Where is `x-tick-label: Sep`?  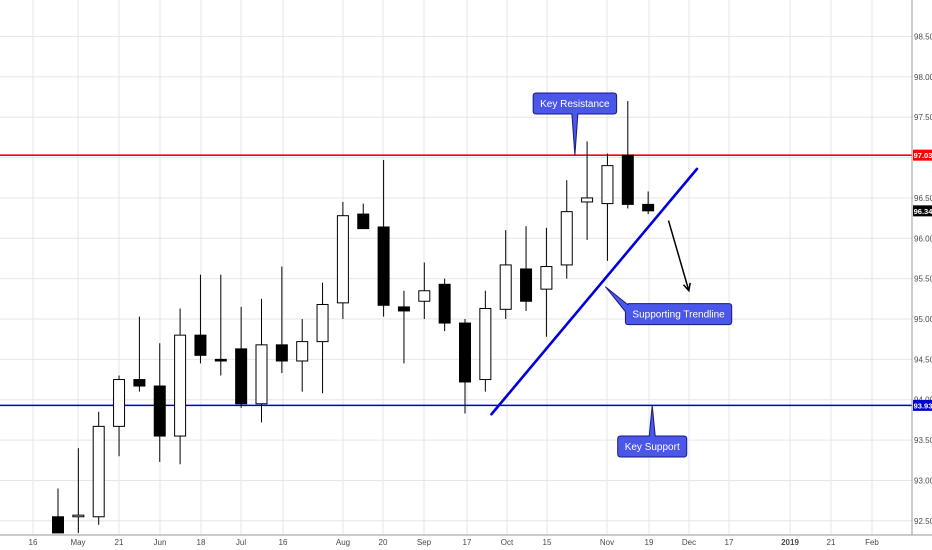
x-tick-label: Sep is located at coordinates (424, 542).